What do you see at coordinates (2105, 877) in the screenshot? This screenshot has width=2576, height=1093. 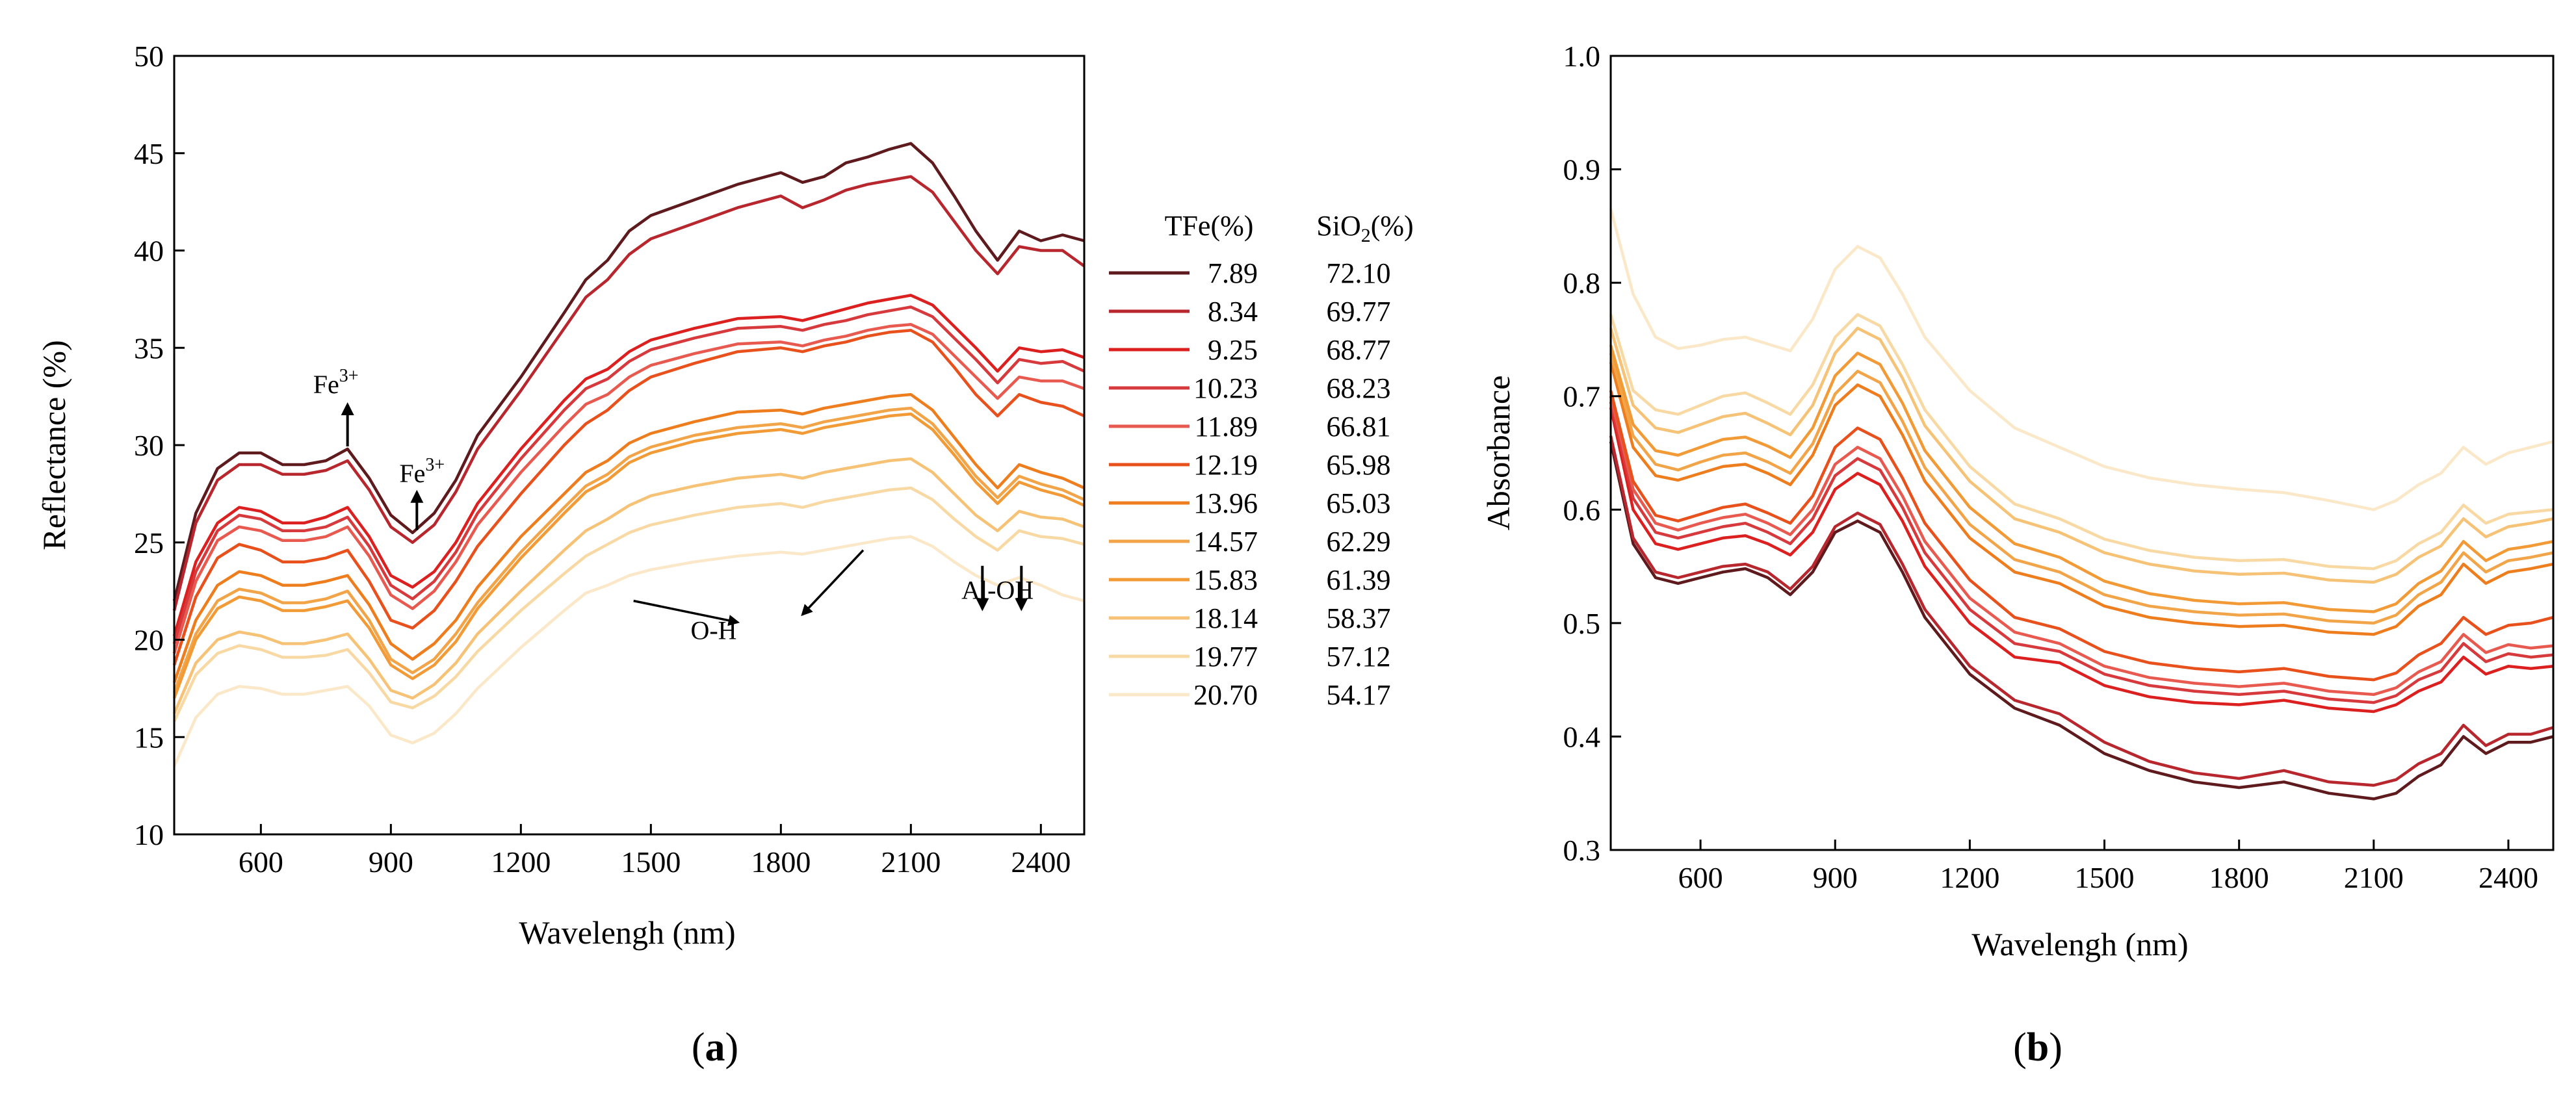 I see `panel-b-x-tick-label-1500: 1500` at bounding box center [2105, 877].